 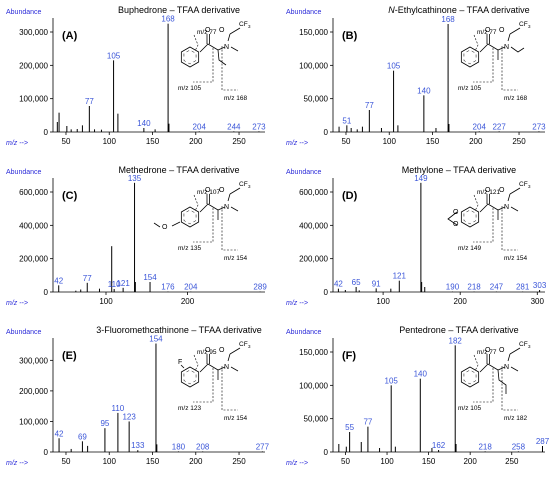 What do you see at coordinates (489, 48) in the screenshot?
I see `backbone-bonds` at bounding box center [489, 48].